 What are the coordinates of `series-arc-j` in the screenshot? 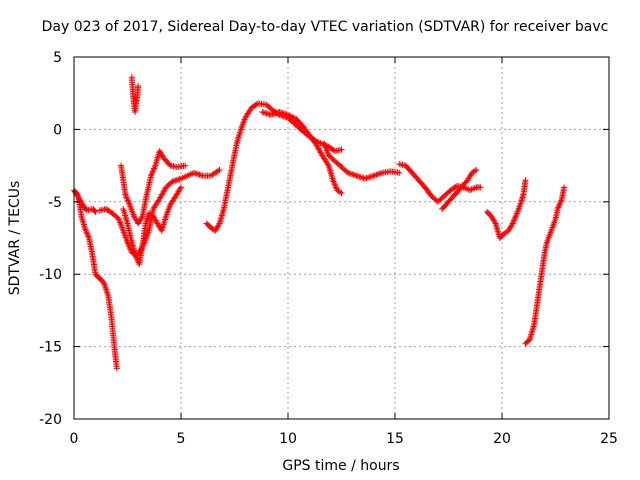 It's located at (440, 183).